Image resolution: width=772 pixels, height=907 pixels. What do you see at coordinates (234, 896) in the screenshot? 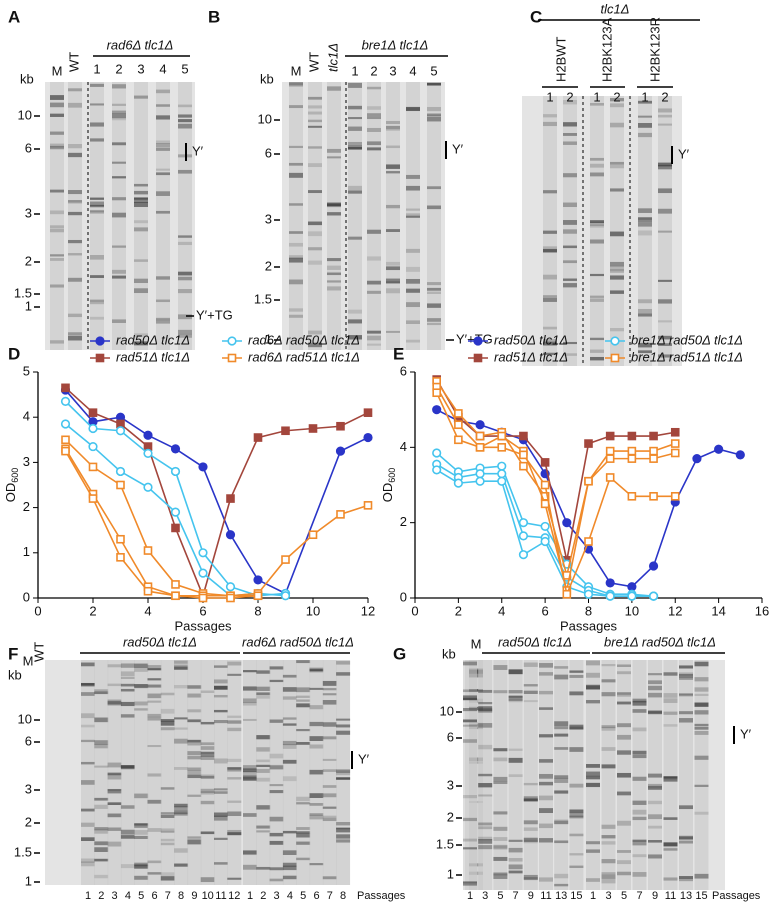
I see `lane-number: 12` at bounding box center [234, 896].